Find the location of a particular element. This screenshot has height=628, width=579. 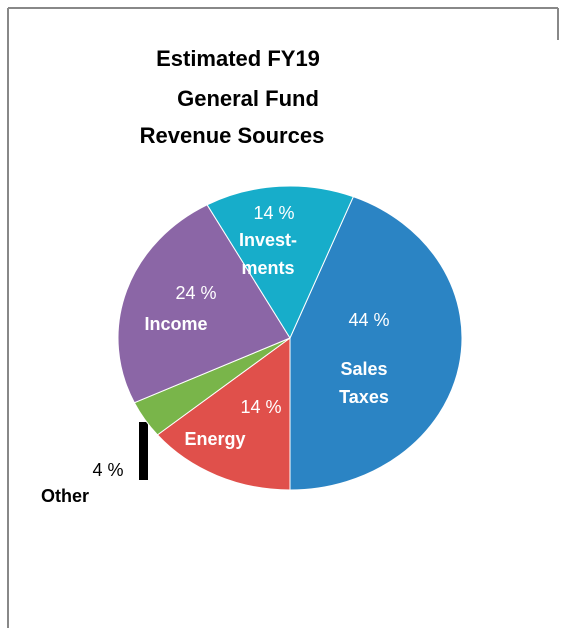

value-label: 4 % is located at coordinates (107, 470).